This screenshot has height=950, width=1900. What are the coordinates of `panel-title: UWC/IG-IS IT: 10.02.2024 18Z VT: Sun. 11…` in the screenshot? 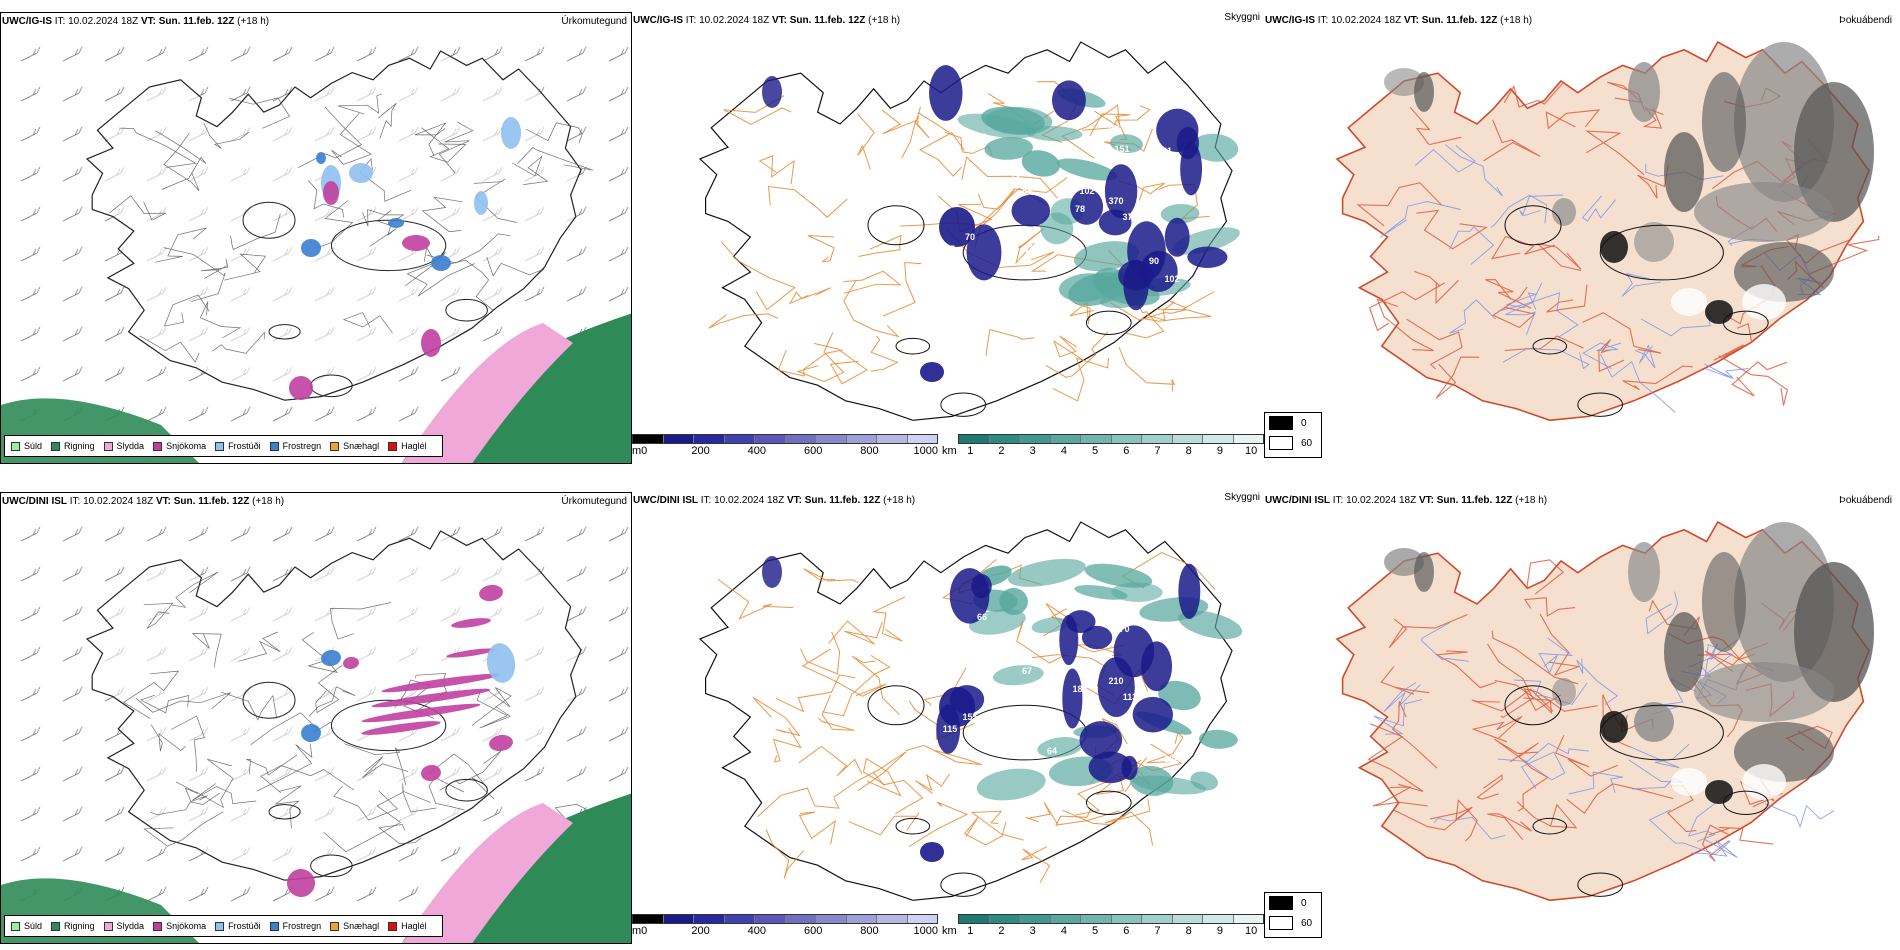 It's located at (1399, 20).